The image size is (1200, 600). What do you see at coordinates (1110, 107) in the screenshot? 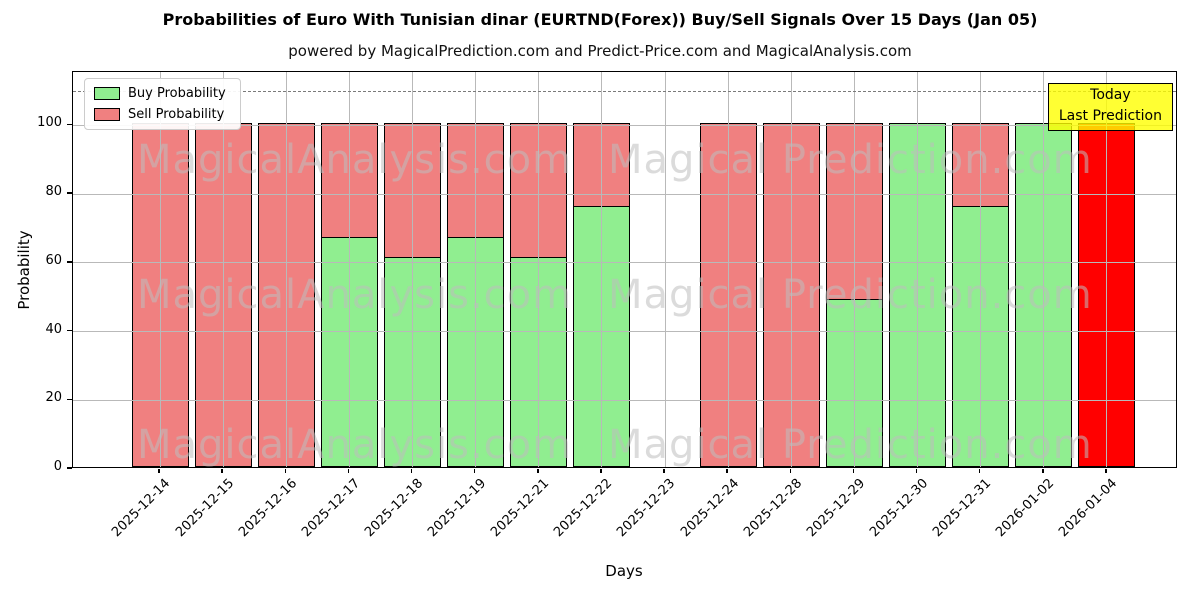
I see `today-annotation-box: Today Last Prediction` at bounding box center [1110, 107].